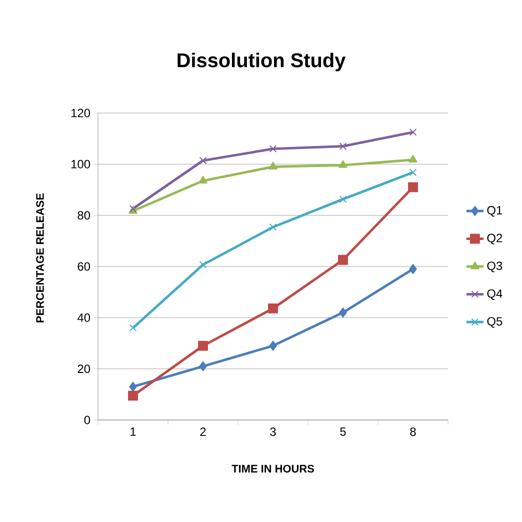  I want to click on x-tick-label: 8, so click(413, 432).